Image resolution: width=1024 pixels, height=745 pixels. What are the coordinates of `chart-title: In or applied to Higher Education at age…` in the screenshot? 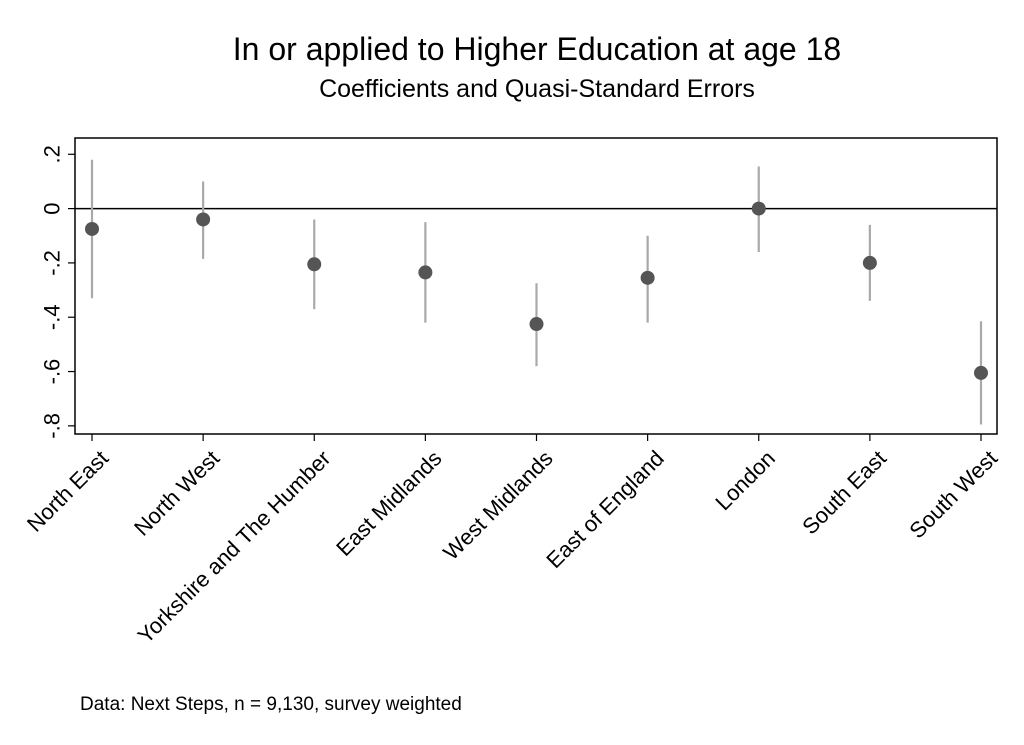 It's located at (537, 49).